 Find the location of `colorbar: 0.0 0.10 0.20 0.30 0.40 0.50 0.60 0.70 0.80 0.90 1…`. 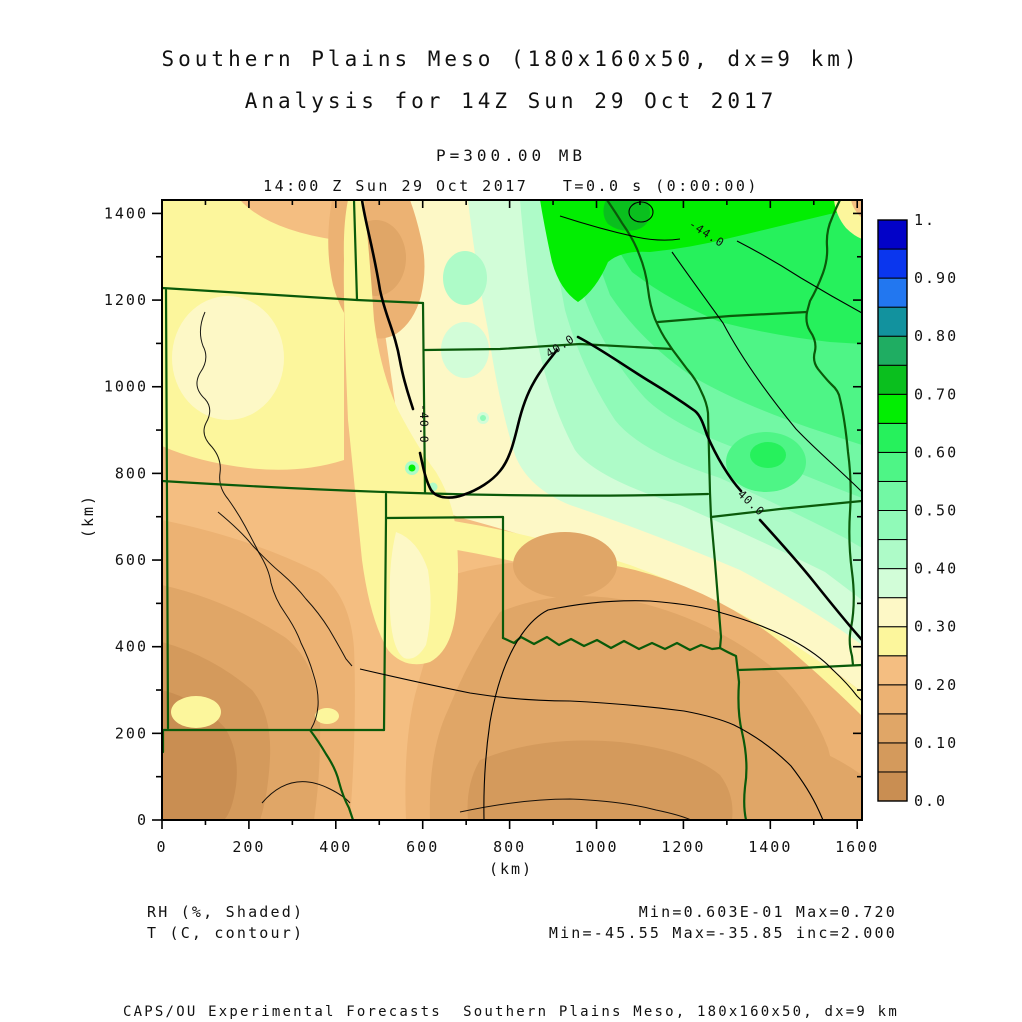

colorbar: 0.0 0.10 0.20 0.30 0.40 0.50 0.60 0.70 0.80 0.90 1… is located at coordinates (917, 510).